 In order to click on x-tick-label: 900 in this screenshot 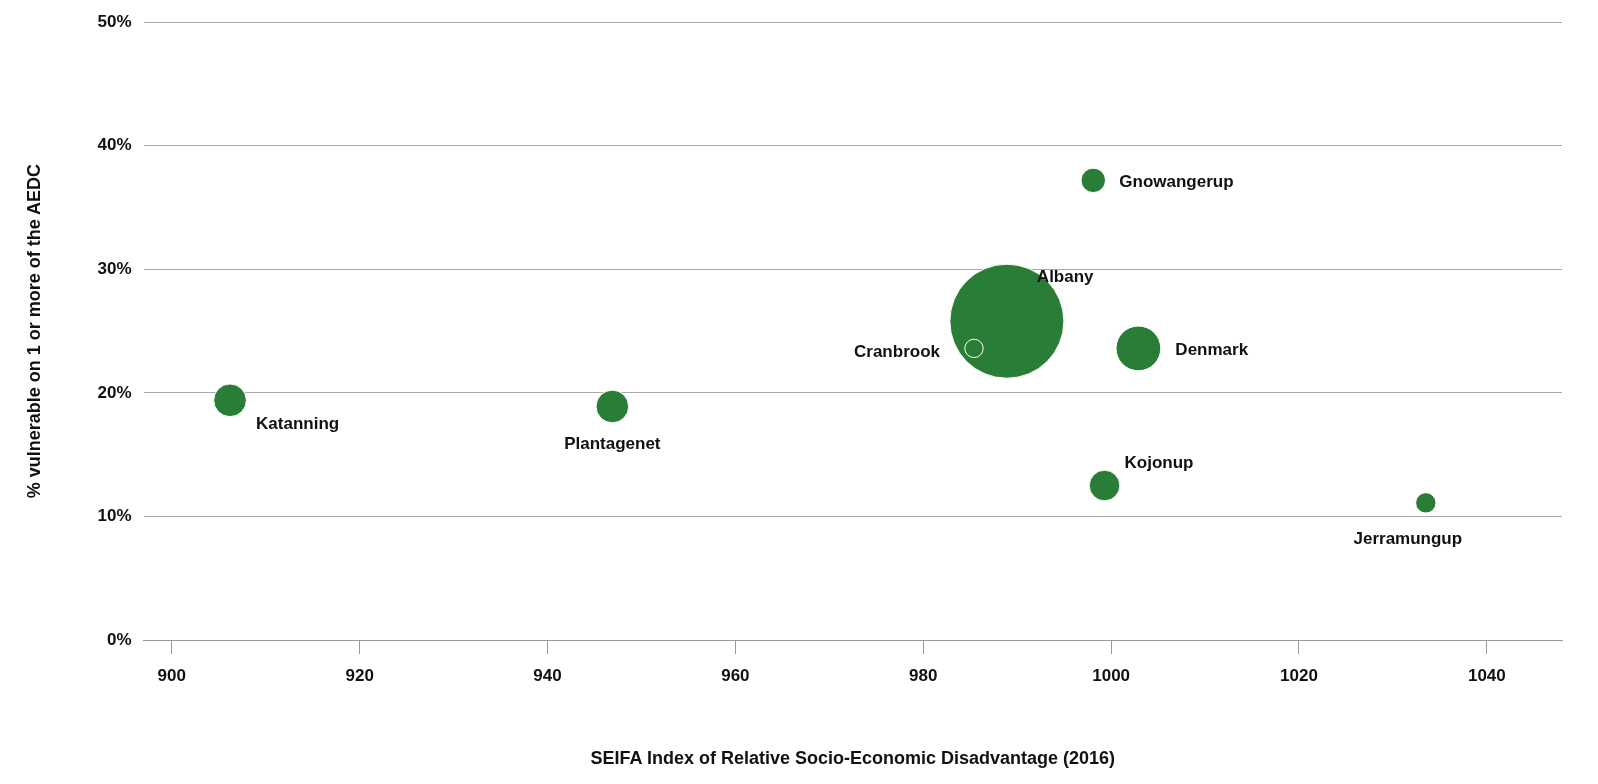, I will do `click(171, 675)`.